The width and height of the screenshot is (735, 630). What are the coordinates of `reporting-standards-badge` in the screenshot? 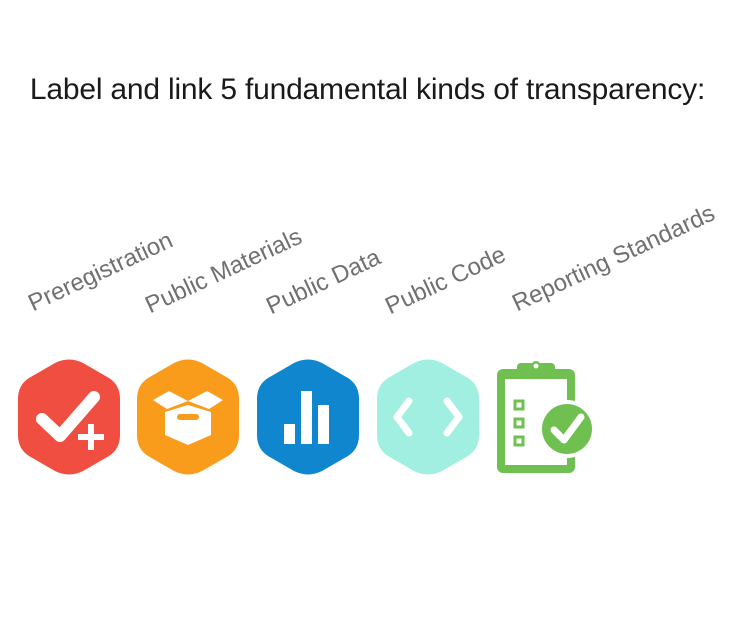 It's located at (548, 417).